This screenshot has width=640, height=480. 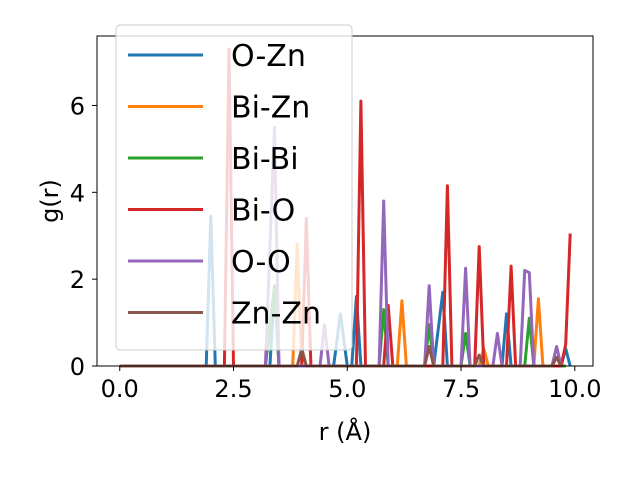 What do you see at coordinates (77, 367) in the screenshot?
I see `y-tick-label: 0` at bounding box center [77, 367].